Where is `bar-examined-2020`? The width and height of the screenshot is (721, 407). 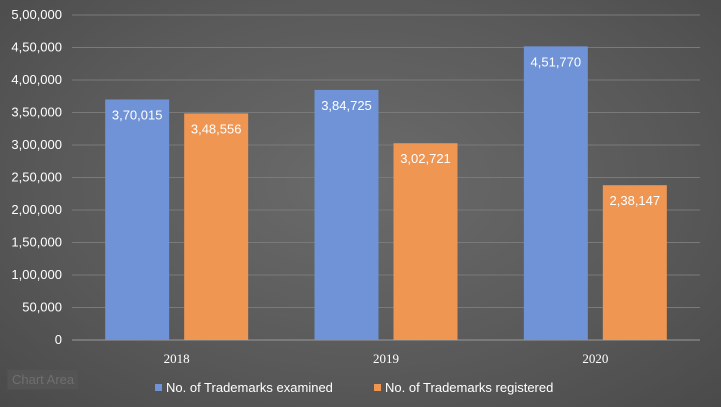 bar-examined-2020 is located at coordinates (555, 193).